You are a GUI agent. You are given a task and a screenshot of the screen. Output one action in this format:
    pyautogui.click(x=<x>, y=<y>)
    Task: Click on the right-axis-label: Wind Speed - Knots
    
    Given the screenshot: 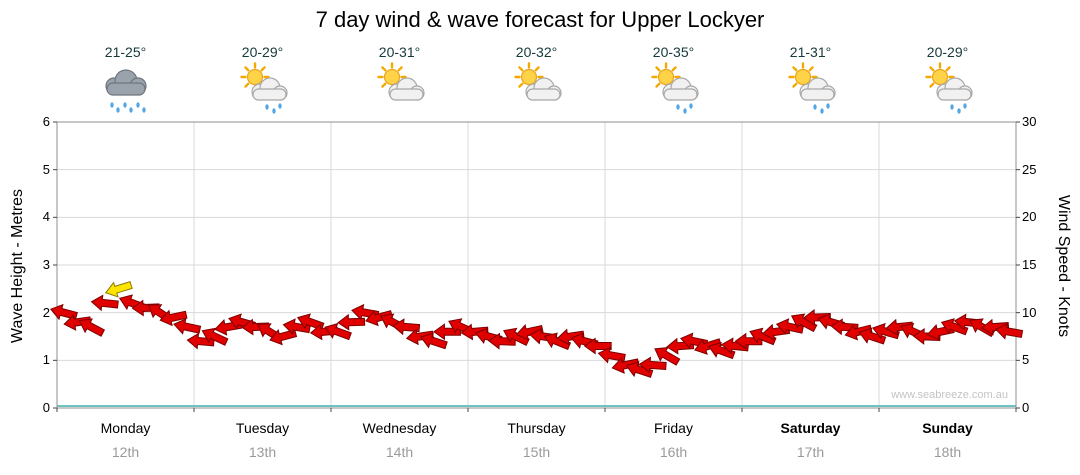 What is the action you would take?
    pyautogui.click(x=1063, y=266)
    